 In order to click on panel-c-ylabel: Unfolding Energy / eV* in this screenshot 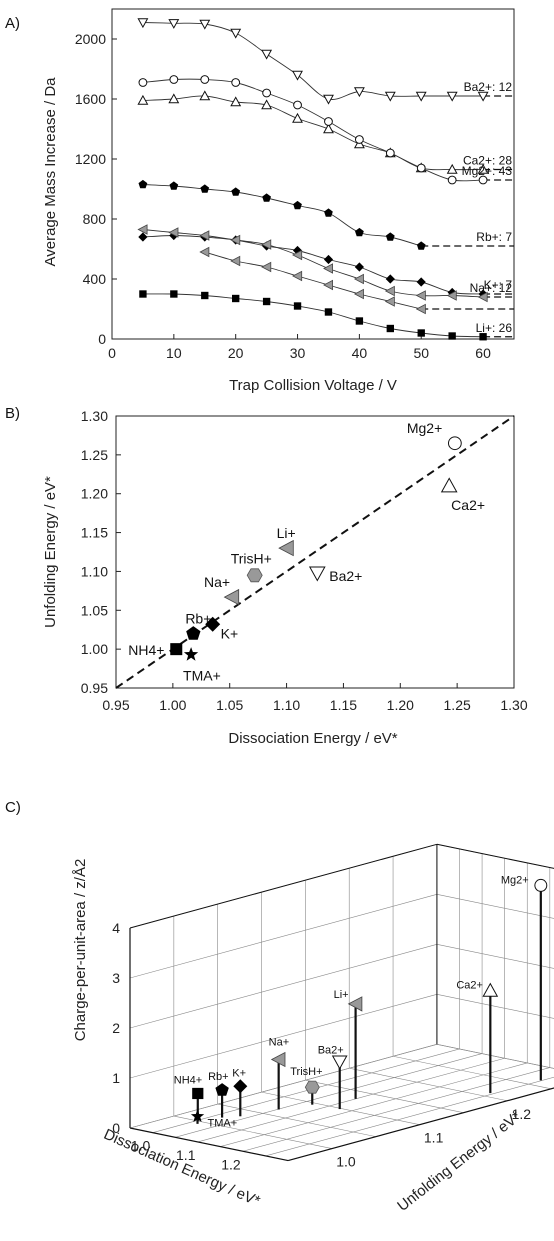, I will do `click(459, 1161)`.